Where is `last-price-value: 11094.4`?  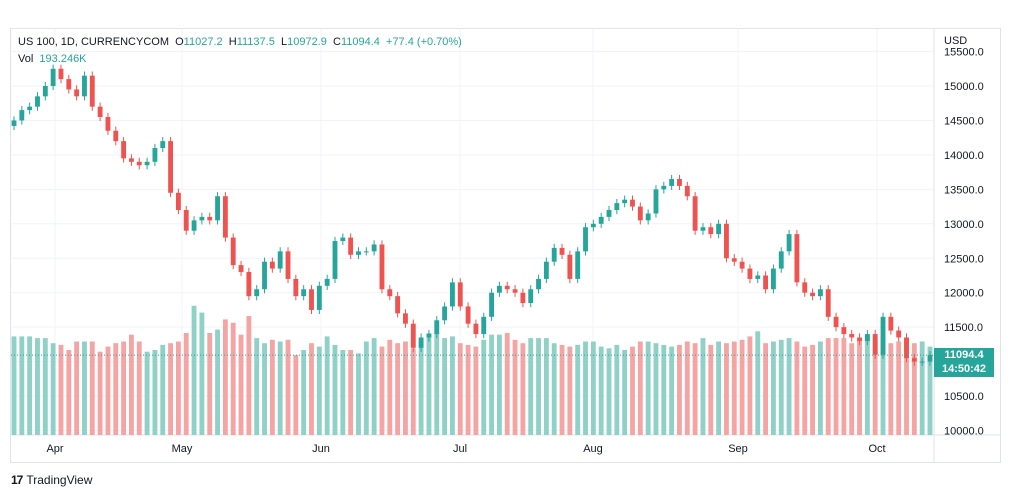 last-price-value: 11094.4 is located at coordinates (964, 355).